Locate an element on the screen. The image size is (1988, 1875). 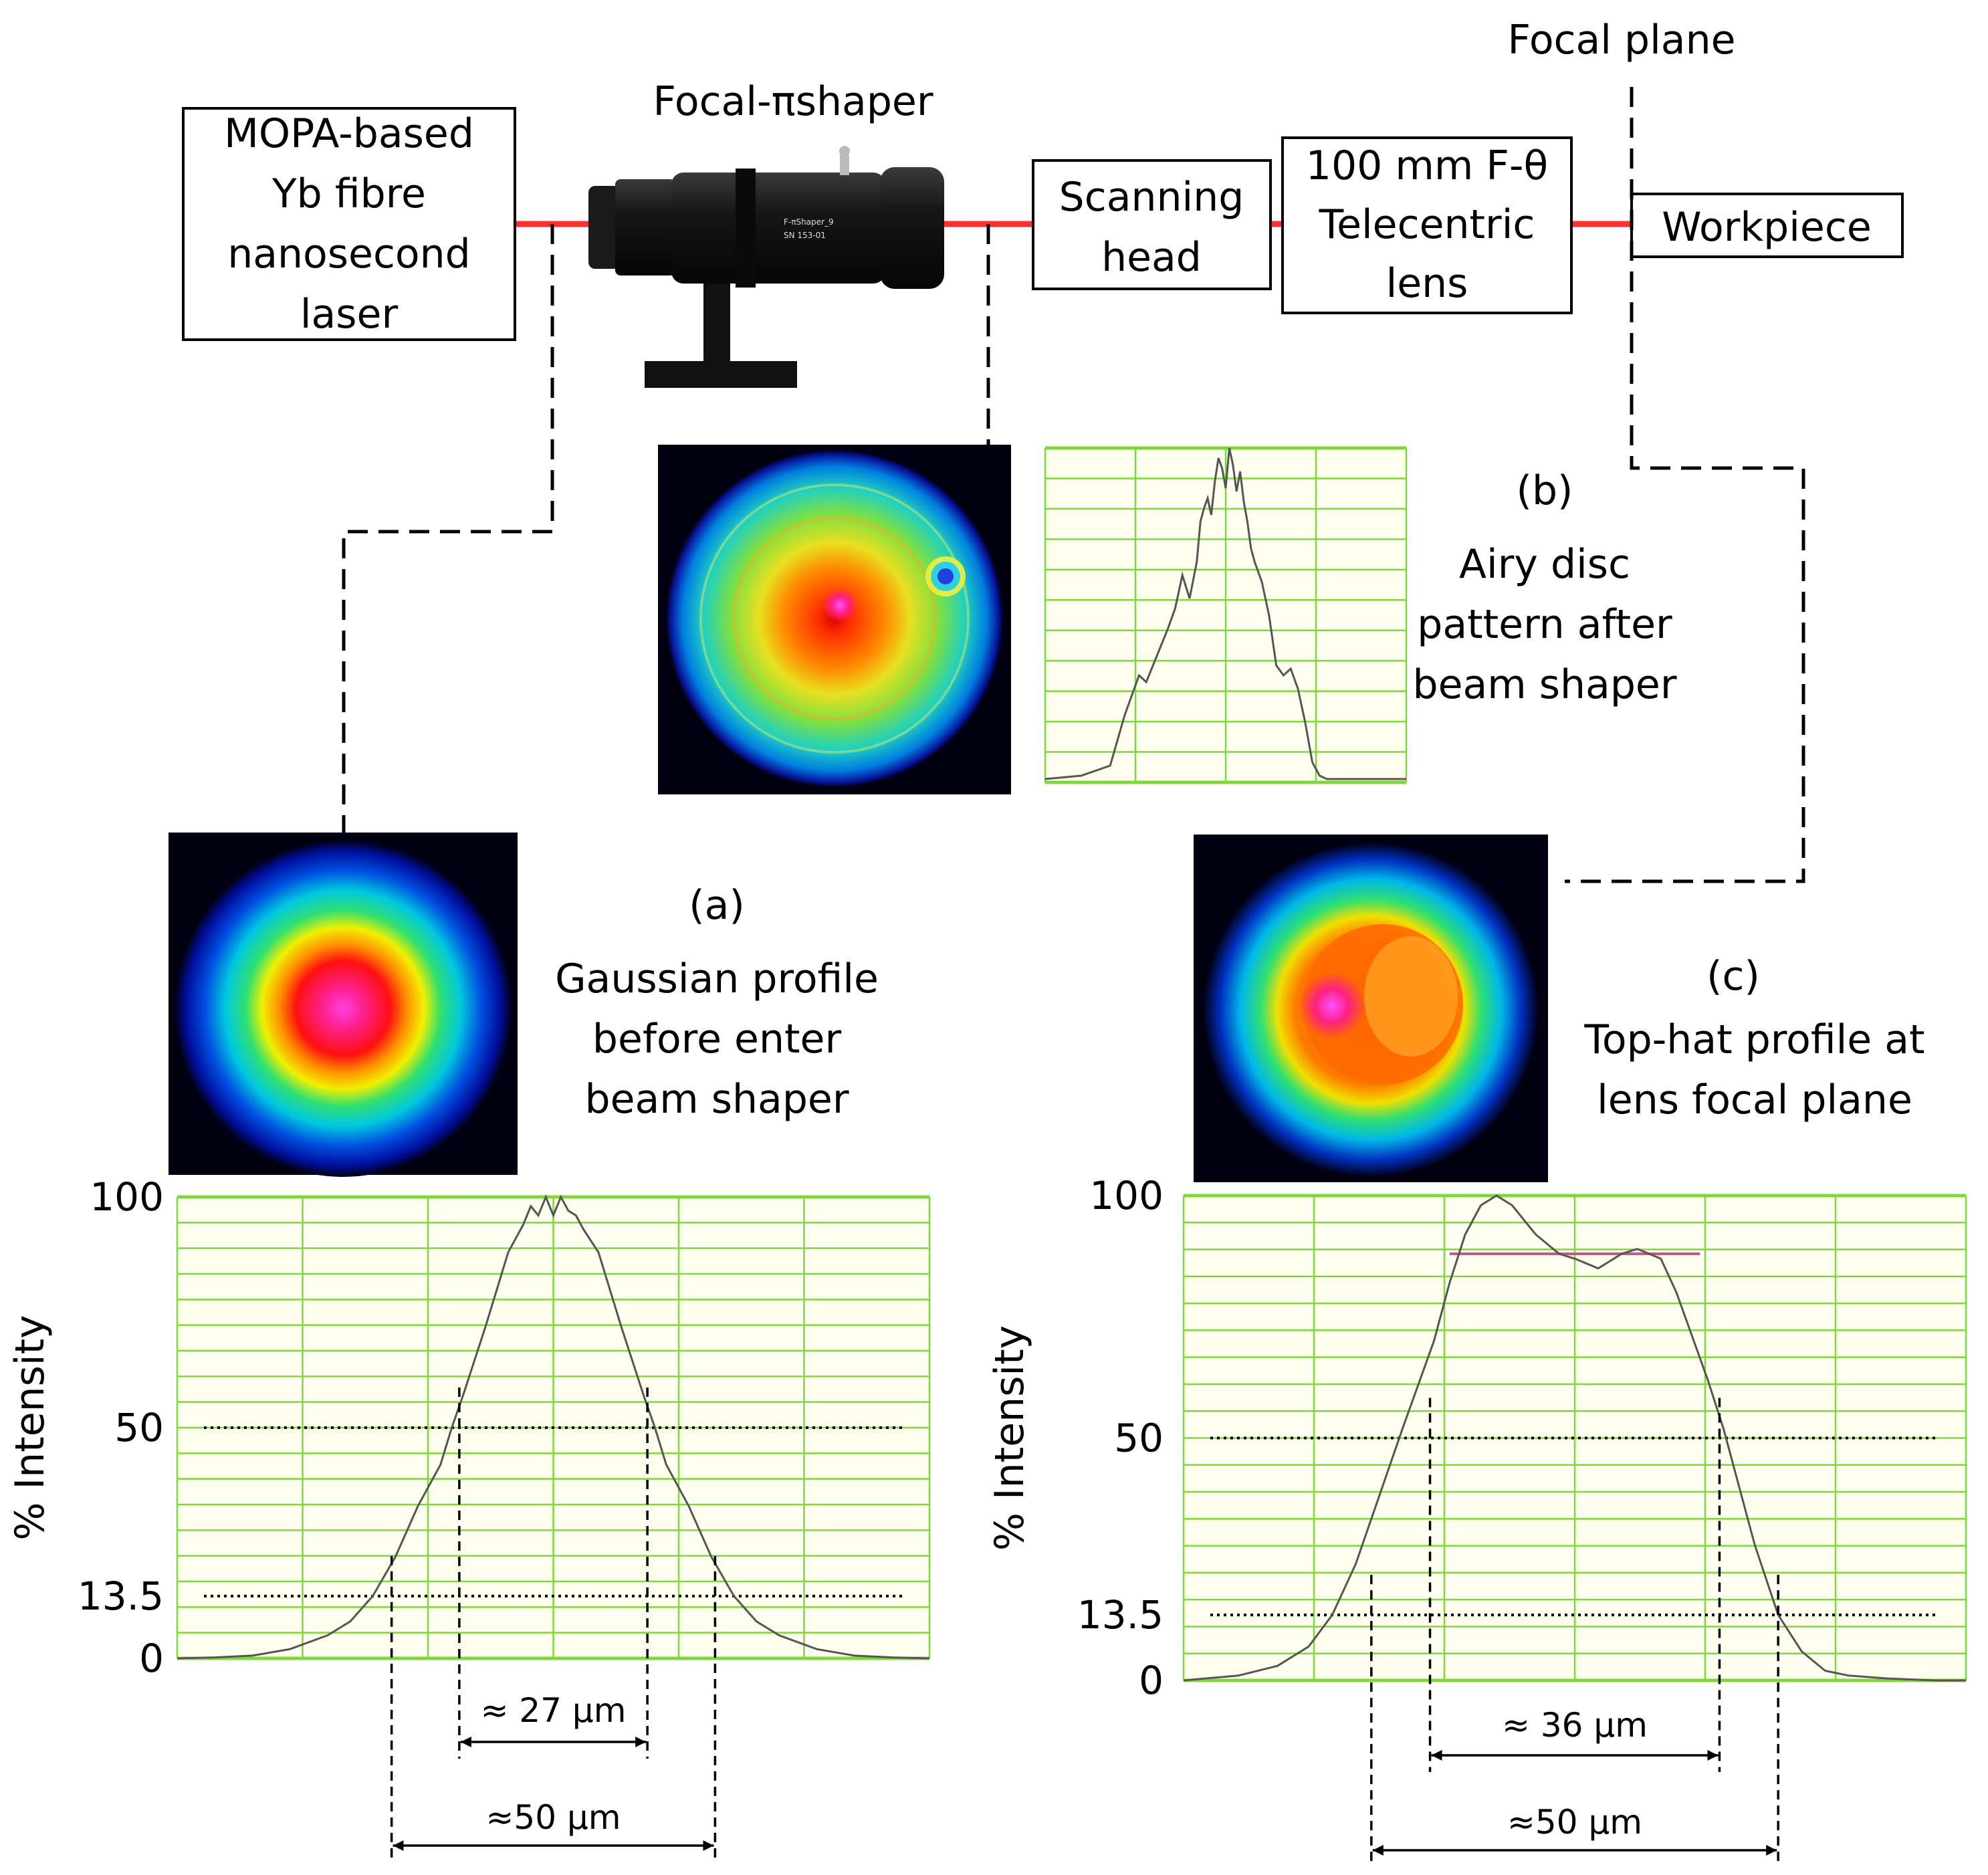
panel-b-caption: (b) Airy disc pattern after beam shaper is located at coordinates (1544, 587).